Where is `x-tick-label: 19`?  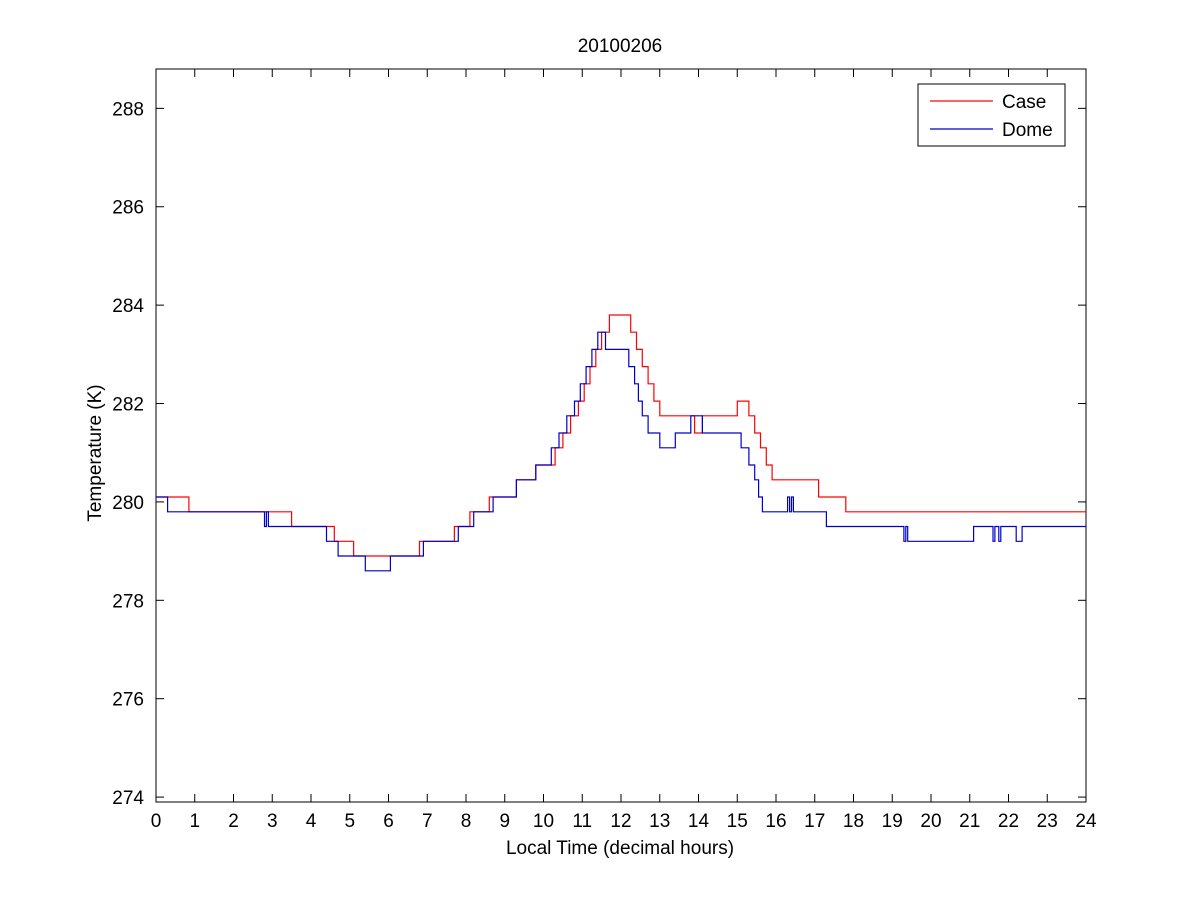
x-tick-label: 19 is located at coordinates (892, 821).